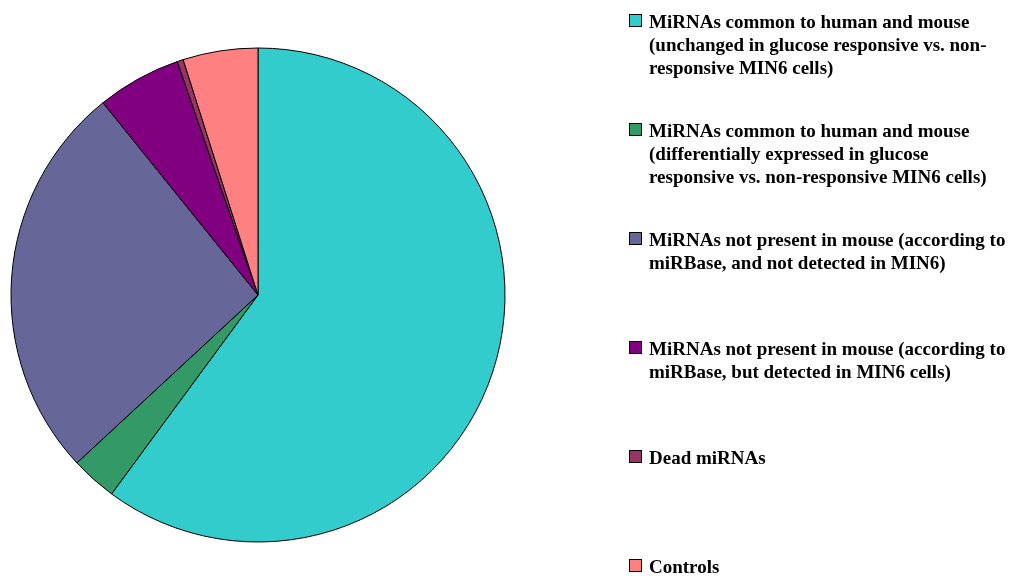 The image size is (1017, 576). I want to click on legend-label: MiRNAs common to human and mouse (unchanged in glucose responsive vs. non-responsive MIN6 cells), so click(818, 44).